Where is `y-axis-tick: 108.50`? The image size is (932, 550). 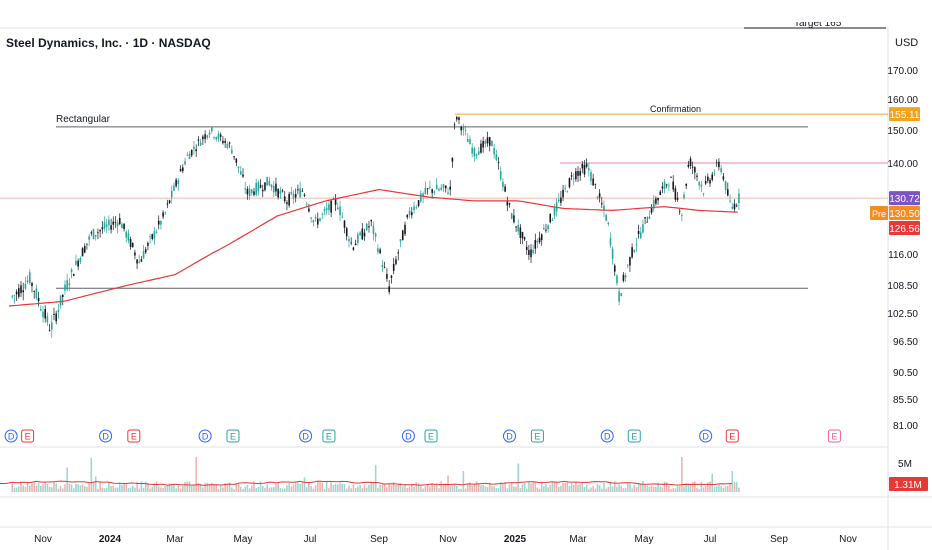 y-axis-tick: 108.50 is located at coordinates (902, 286).